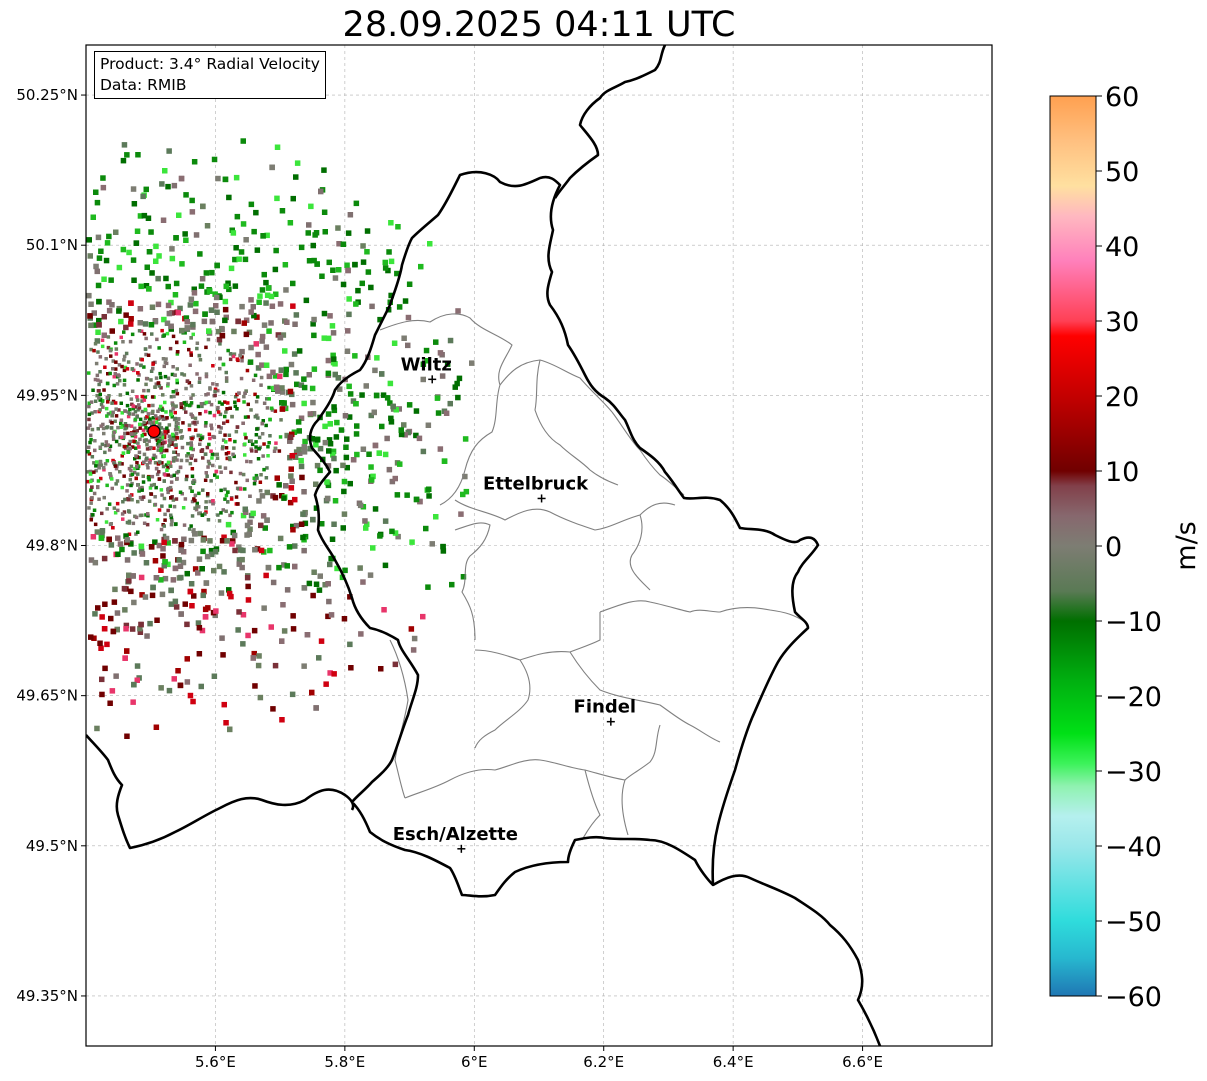  Describe the element at coordinates (472, 581) in the screenshot. I see `canton-border` at that location.